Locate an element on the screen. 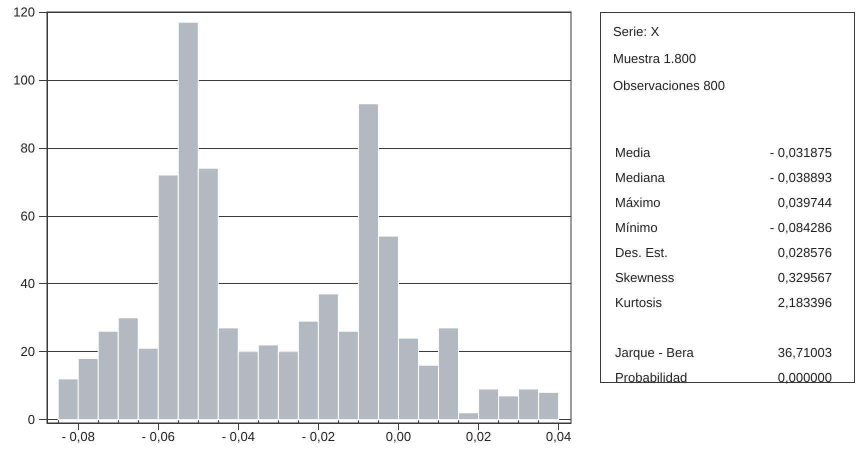 The width and height of the screenshot is (867, 450). x-tick-label: - 0,06 is located at coordinates (158, 436).